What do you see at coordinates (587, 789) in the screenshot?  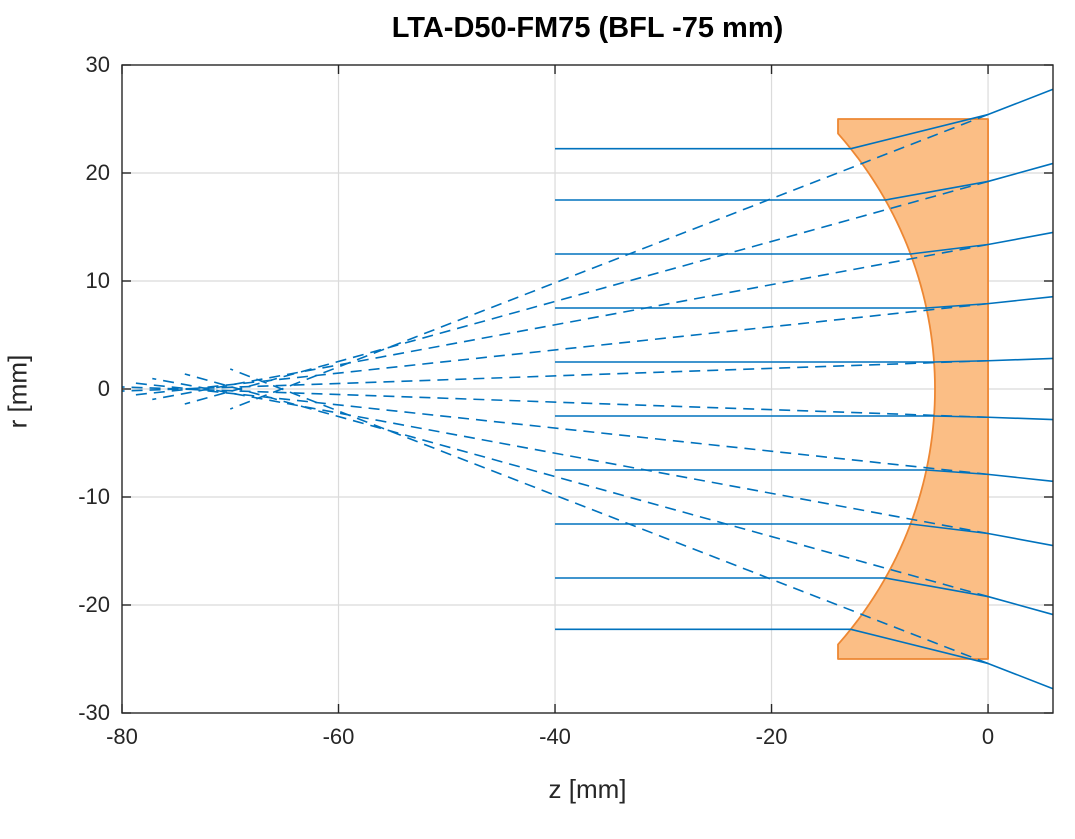 I see `x-axis-label: z [mm]` at bounding box center [587, 789].